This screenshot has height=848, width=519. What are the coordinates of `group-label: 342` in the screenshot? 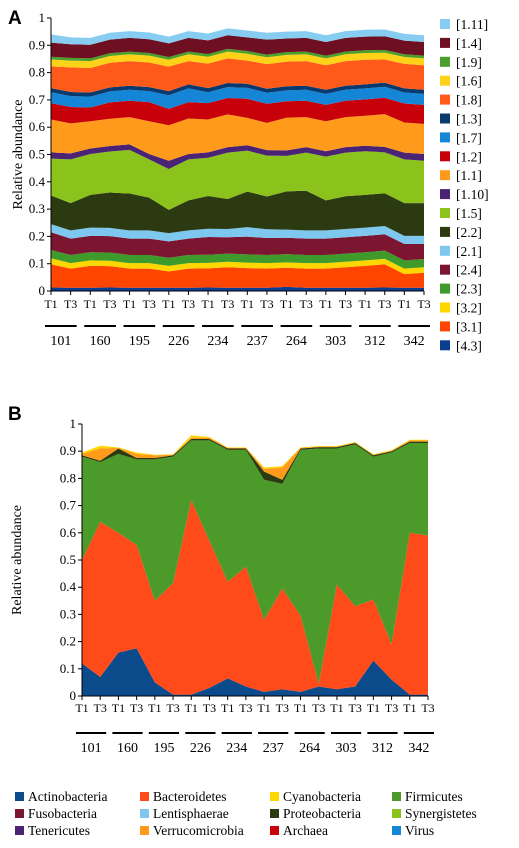 It's located at (414, 341).